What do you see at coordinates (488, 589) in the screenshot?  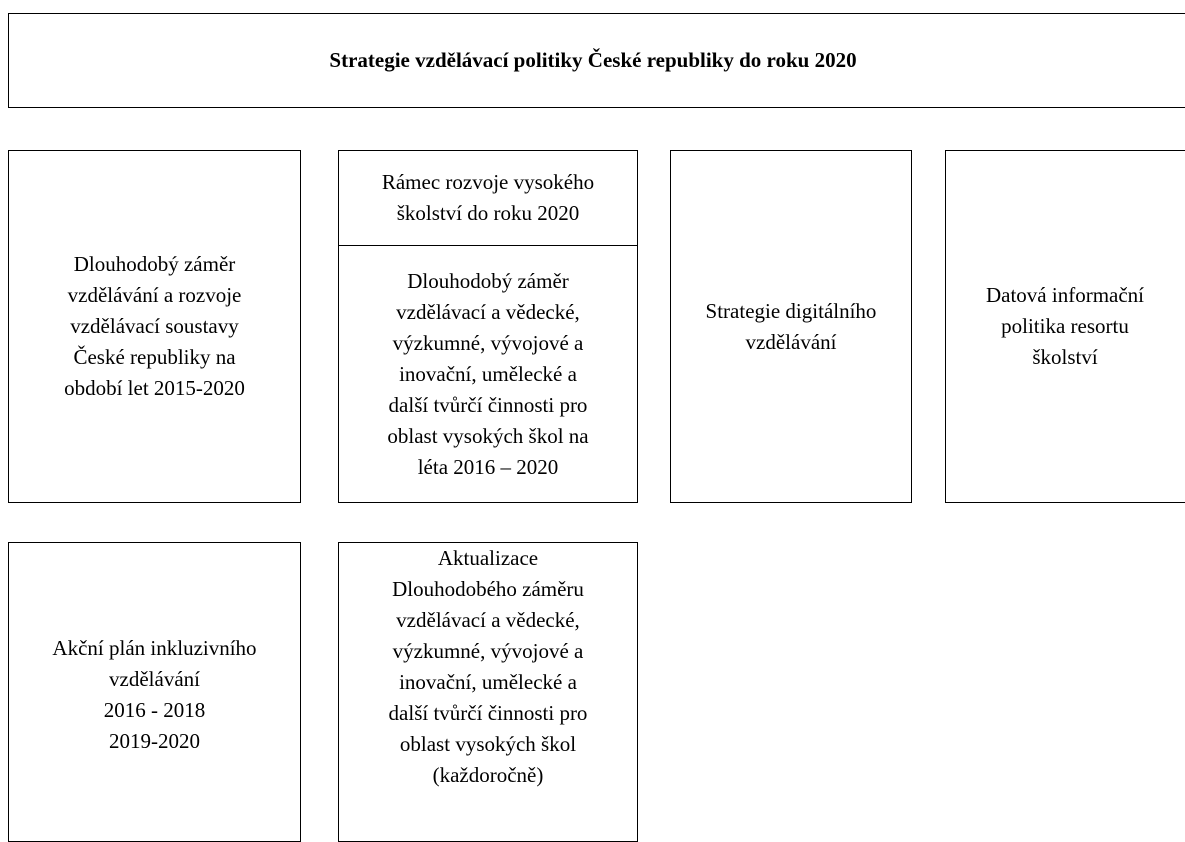 I see `node-text: Dlouhodobého záměru` at bounding box center [488, 589].